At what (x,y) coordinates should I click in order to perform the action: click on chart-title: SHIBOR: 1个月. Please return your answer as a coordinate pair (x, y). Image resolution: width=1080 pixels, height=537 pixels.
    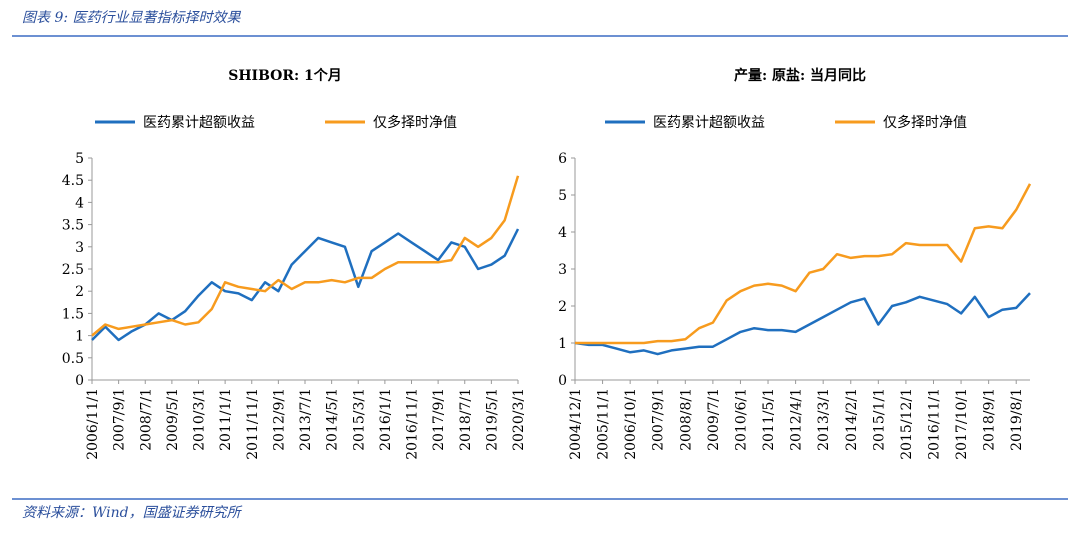
    Looking at the image, I should click on (285, 75).